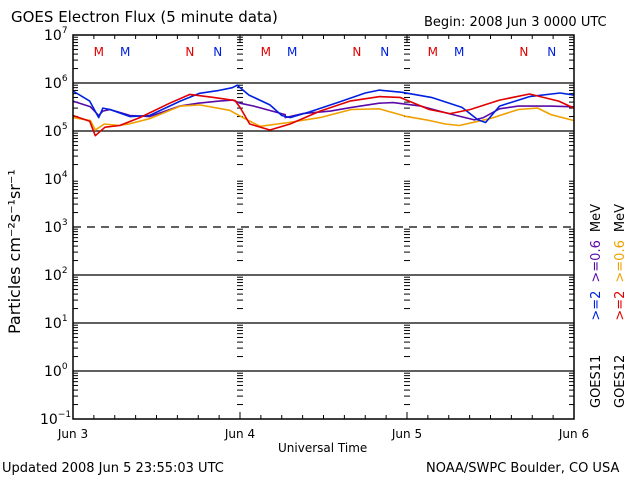  Describe the element at coordinates (72, 434) in the screenshot. I see `x-tick-label: Jun 3` at that location.